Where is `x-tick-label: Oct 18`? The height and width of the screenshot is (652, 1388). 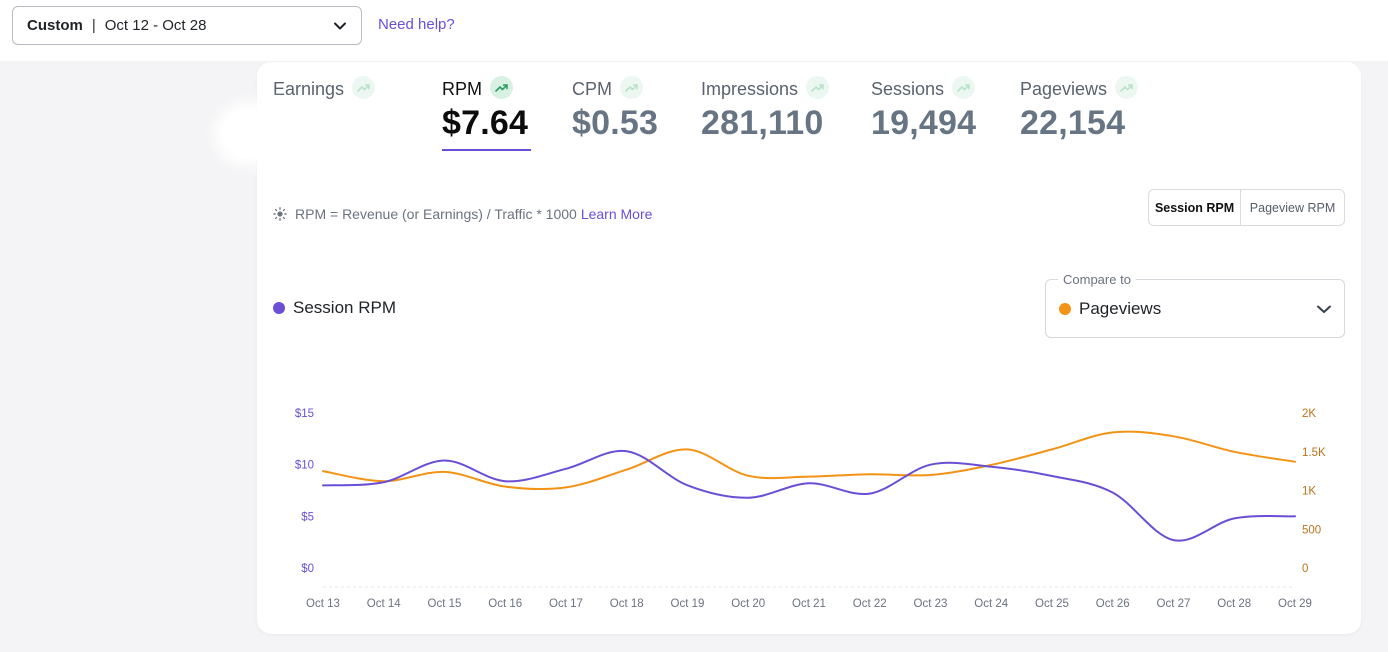
x-tick-label: Oct 18 is located at coordinates (627, 604).